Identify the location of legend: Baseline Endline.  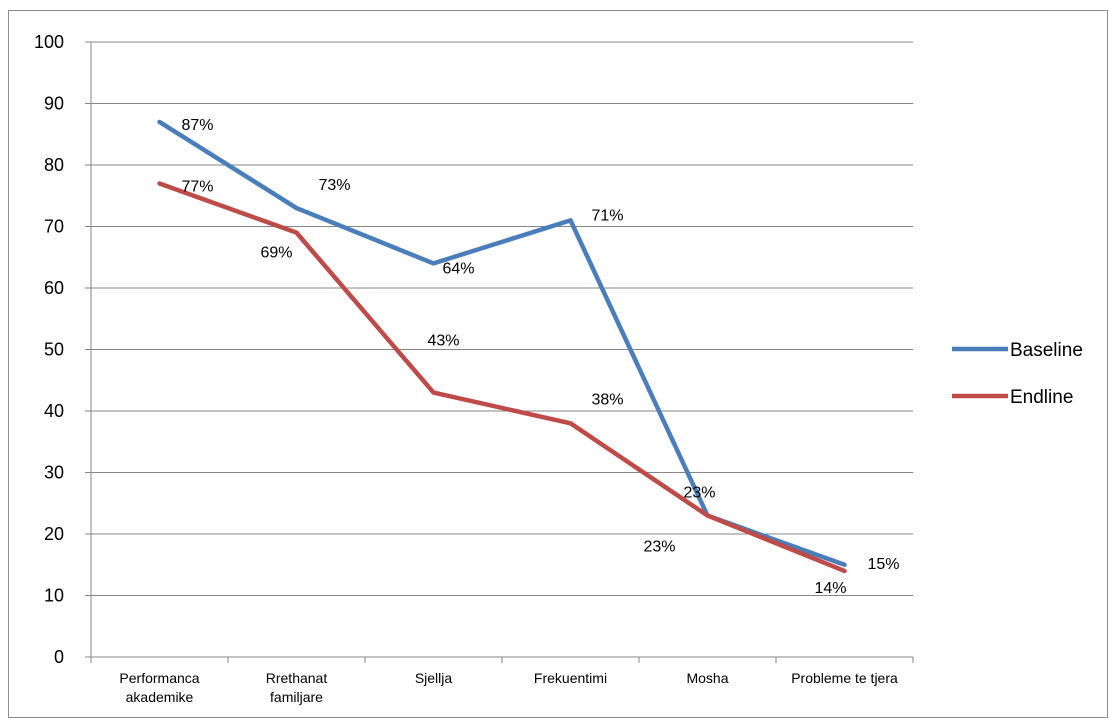
(1017, 374).